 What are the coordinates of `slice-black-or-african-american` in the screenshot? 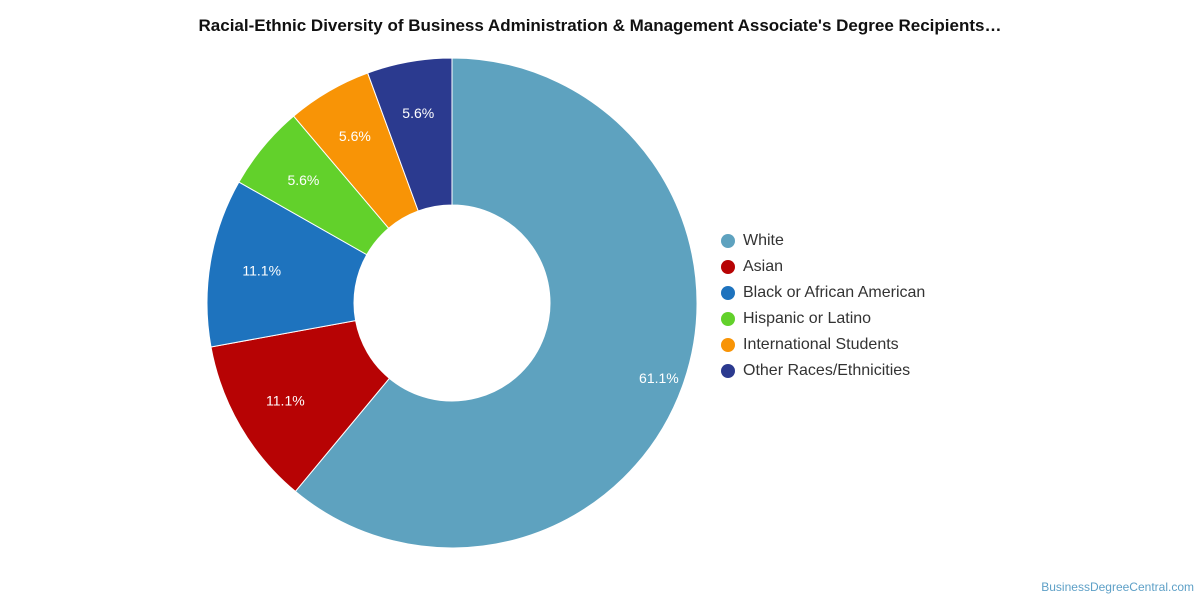 It's located at (287, 264).